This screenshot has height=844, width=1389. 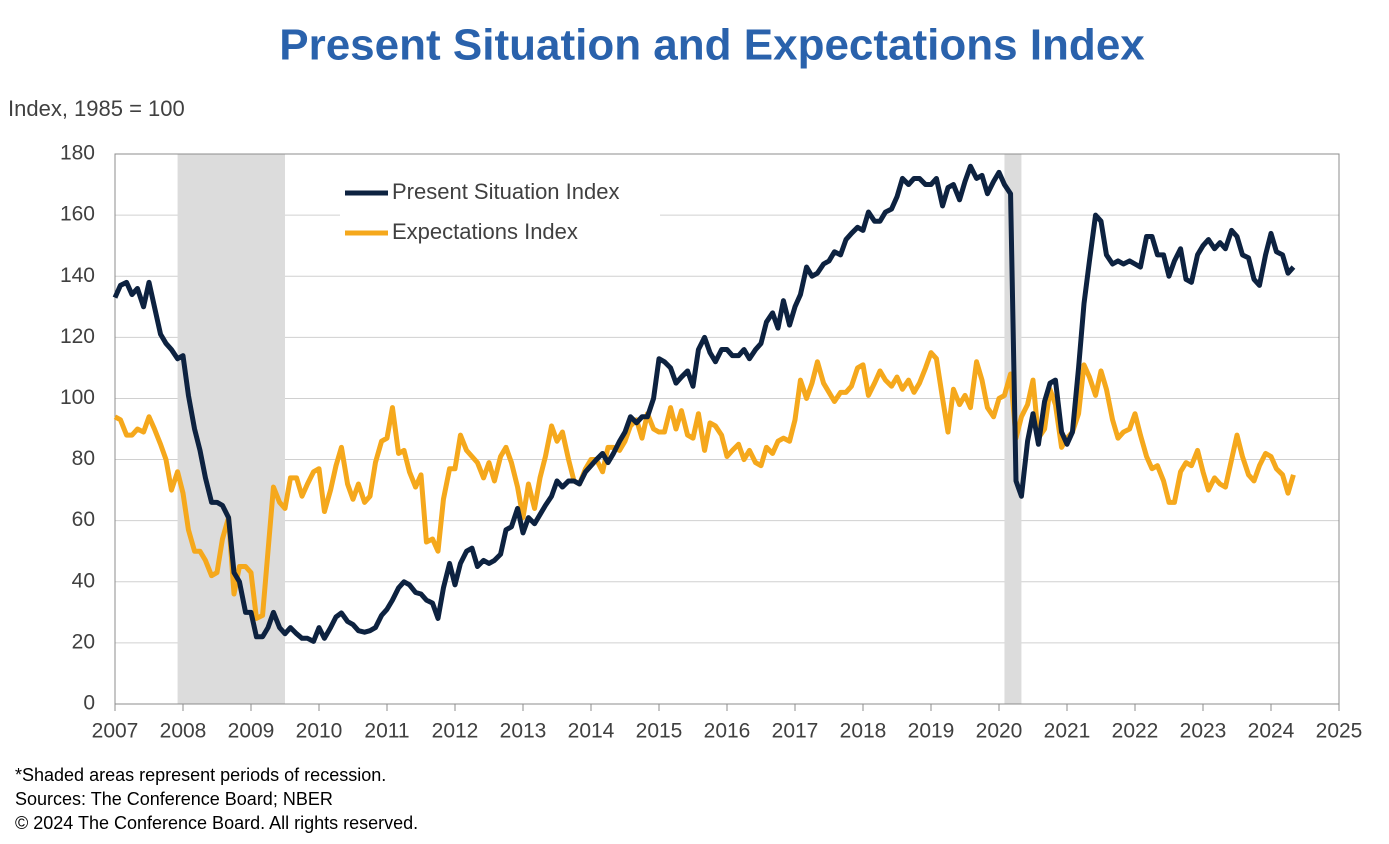 What do you see at coordinates (727, 731) in the screenshot?
I see `x-tick-label: 2016` at bounding box center [727, 731].